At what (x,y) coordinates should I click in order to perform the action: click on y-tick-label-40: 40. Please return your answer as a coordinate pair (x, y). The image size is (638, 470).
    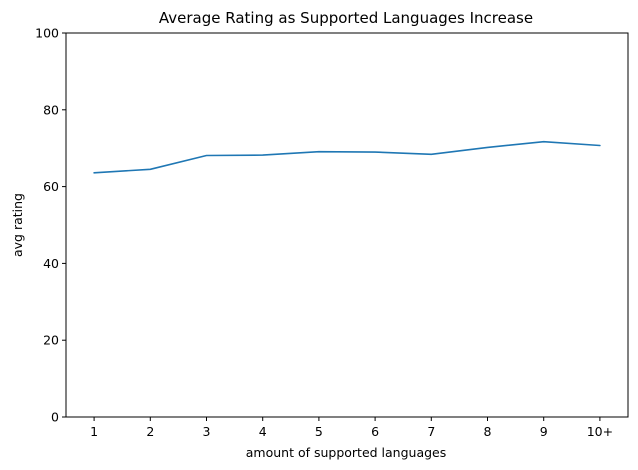
    Looking at the image, I should click on (51, 263).